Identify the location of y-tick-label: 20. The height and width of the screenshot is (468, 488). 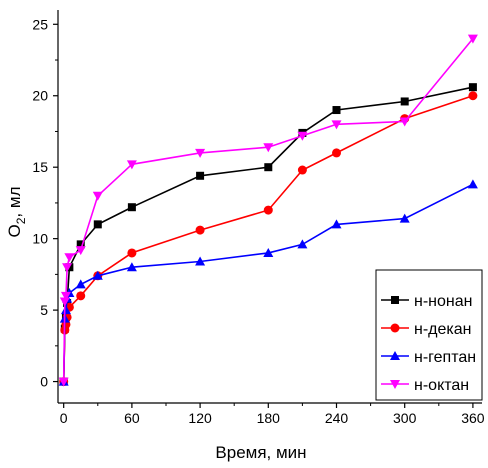
(40, 96).